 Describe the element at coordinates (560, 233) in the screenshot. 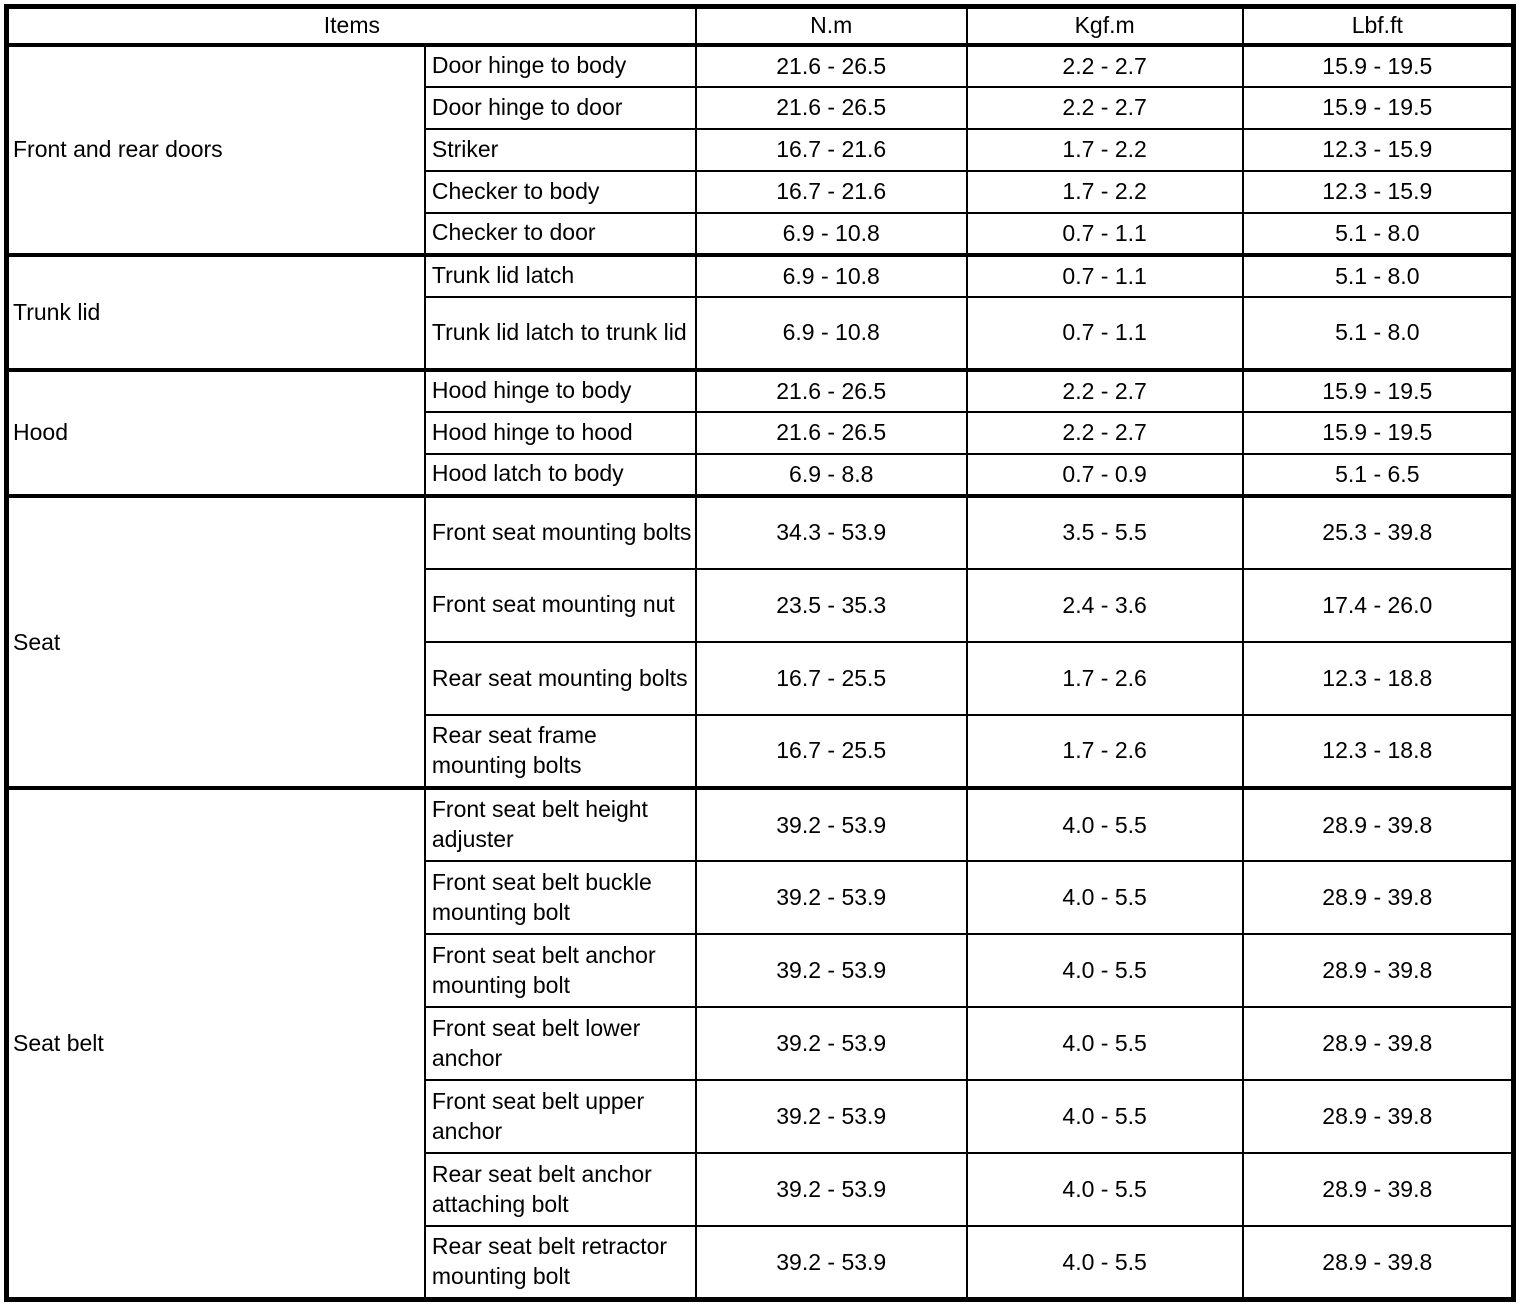

I see `item-cell: Checker to door` at that location.